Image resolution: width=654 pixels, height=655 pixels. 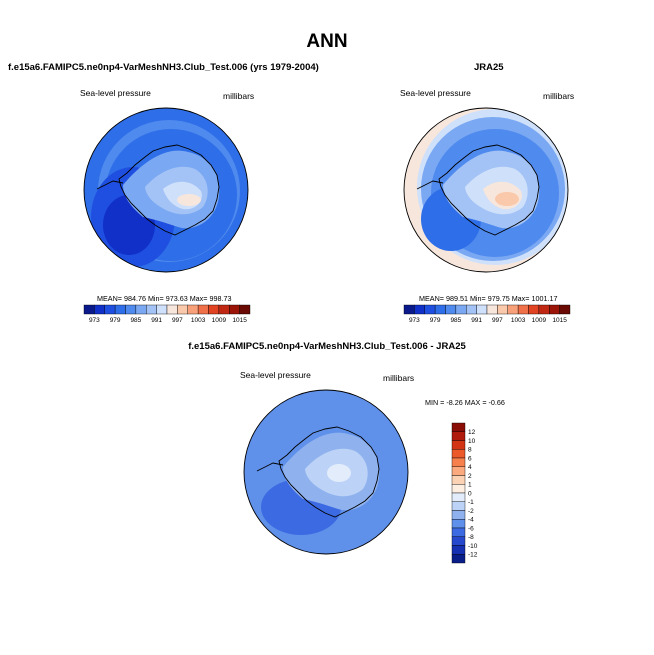 What do you see at coordinates (327, 41) in the screenshot?
I see `page-title: ANN` at bounding box center [327, 41].